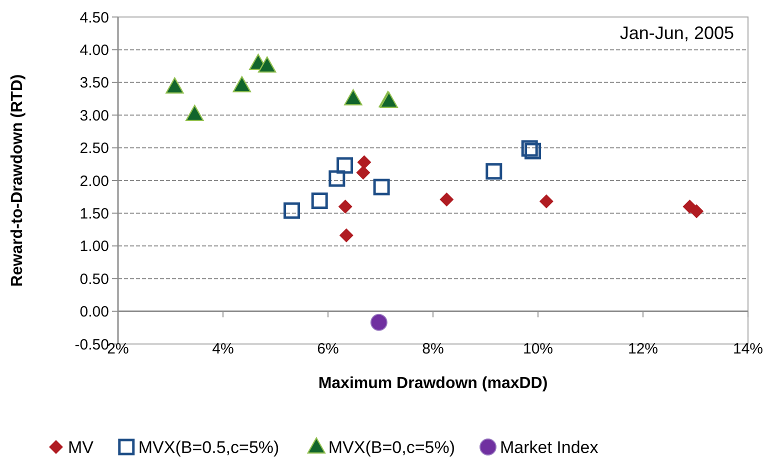 This screenshot has width=769, height=459. I want to click on legend-label: MVX(B=0,c=5%), so click(392, 447).